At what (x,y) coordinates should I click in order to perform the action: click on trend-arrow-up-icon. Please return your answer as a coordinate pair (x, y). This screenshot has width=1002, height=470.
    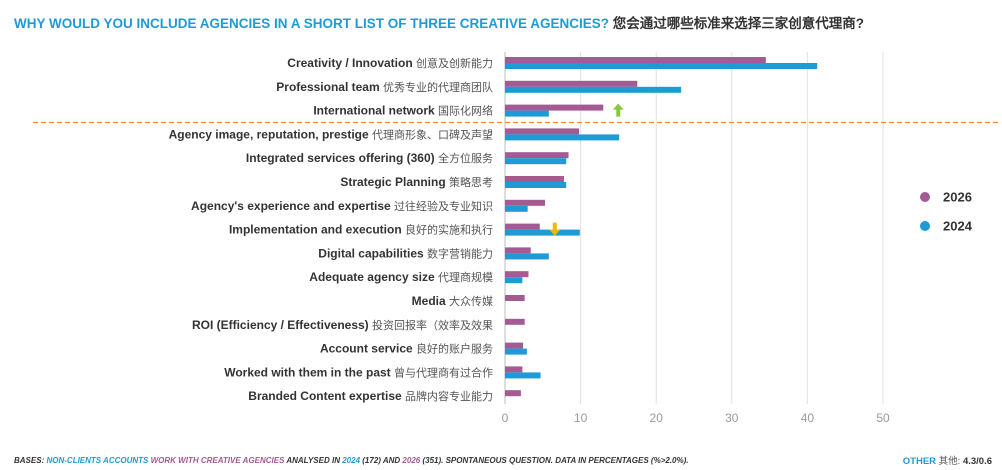
    Looking at the image, I should click on (618, 110).